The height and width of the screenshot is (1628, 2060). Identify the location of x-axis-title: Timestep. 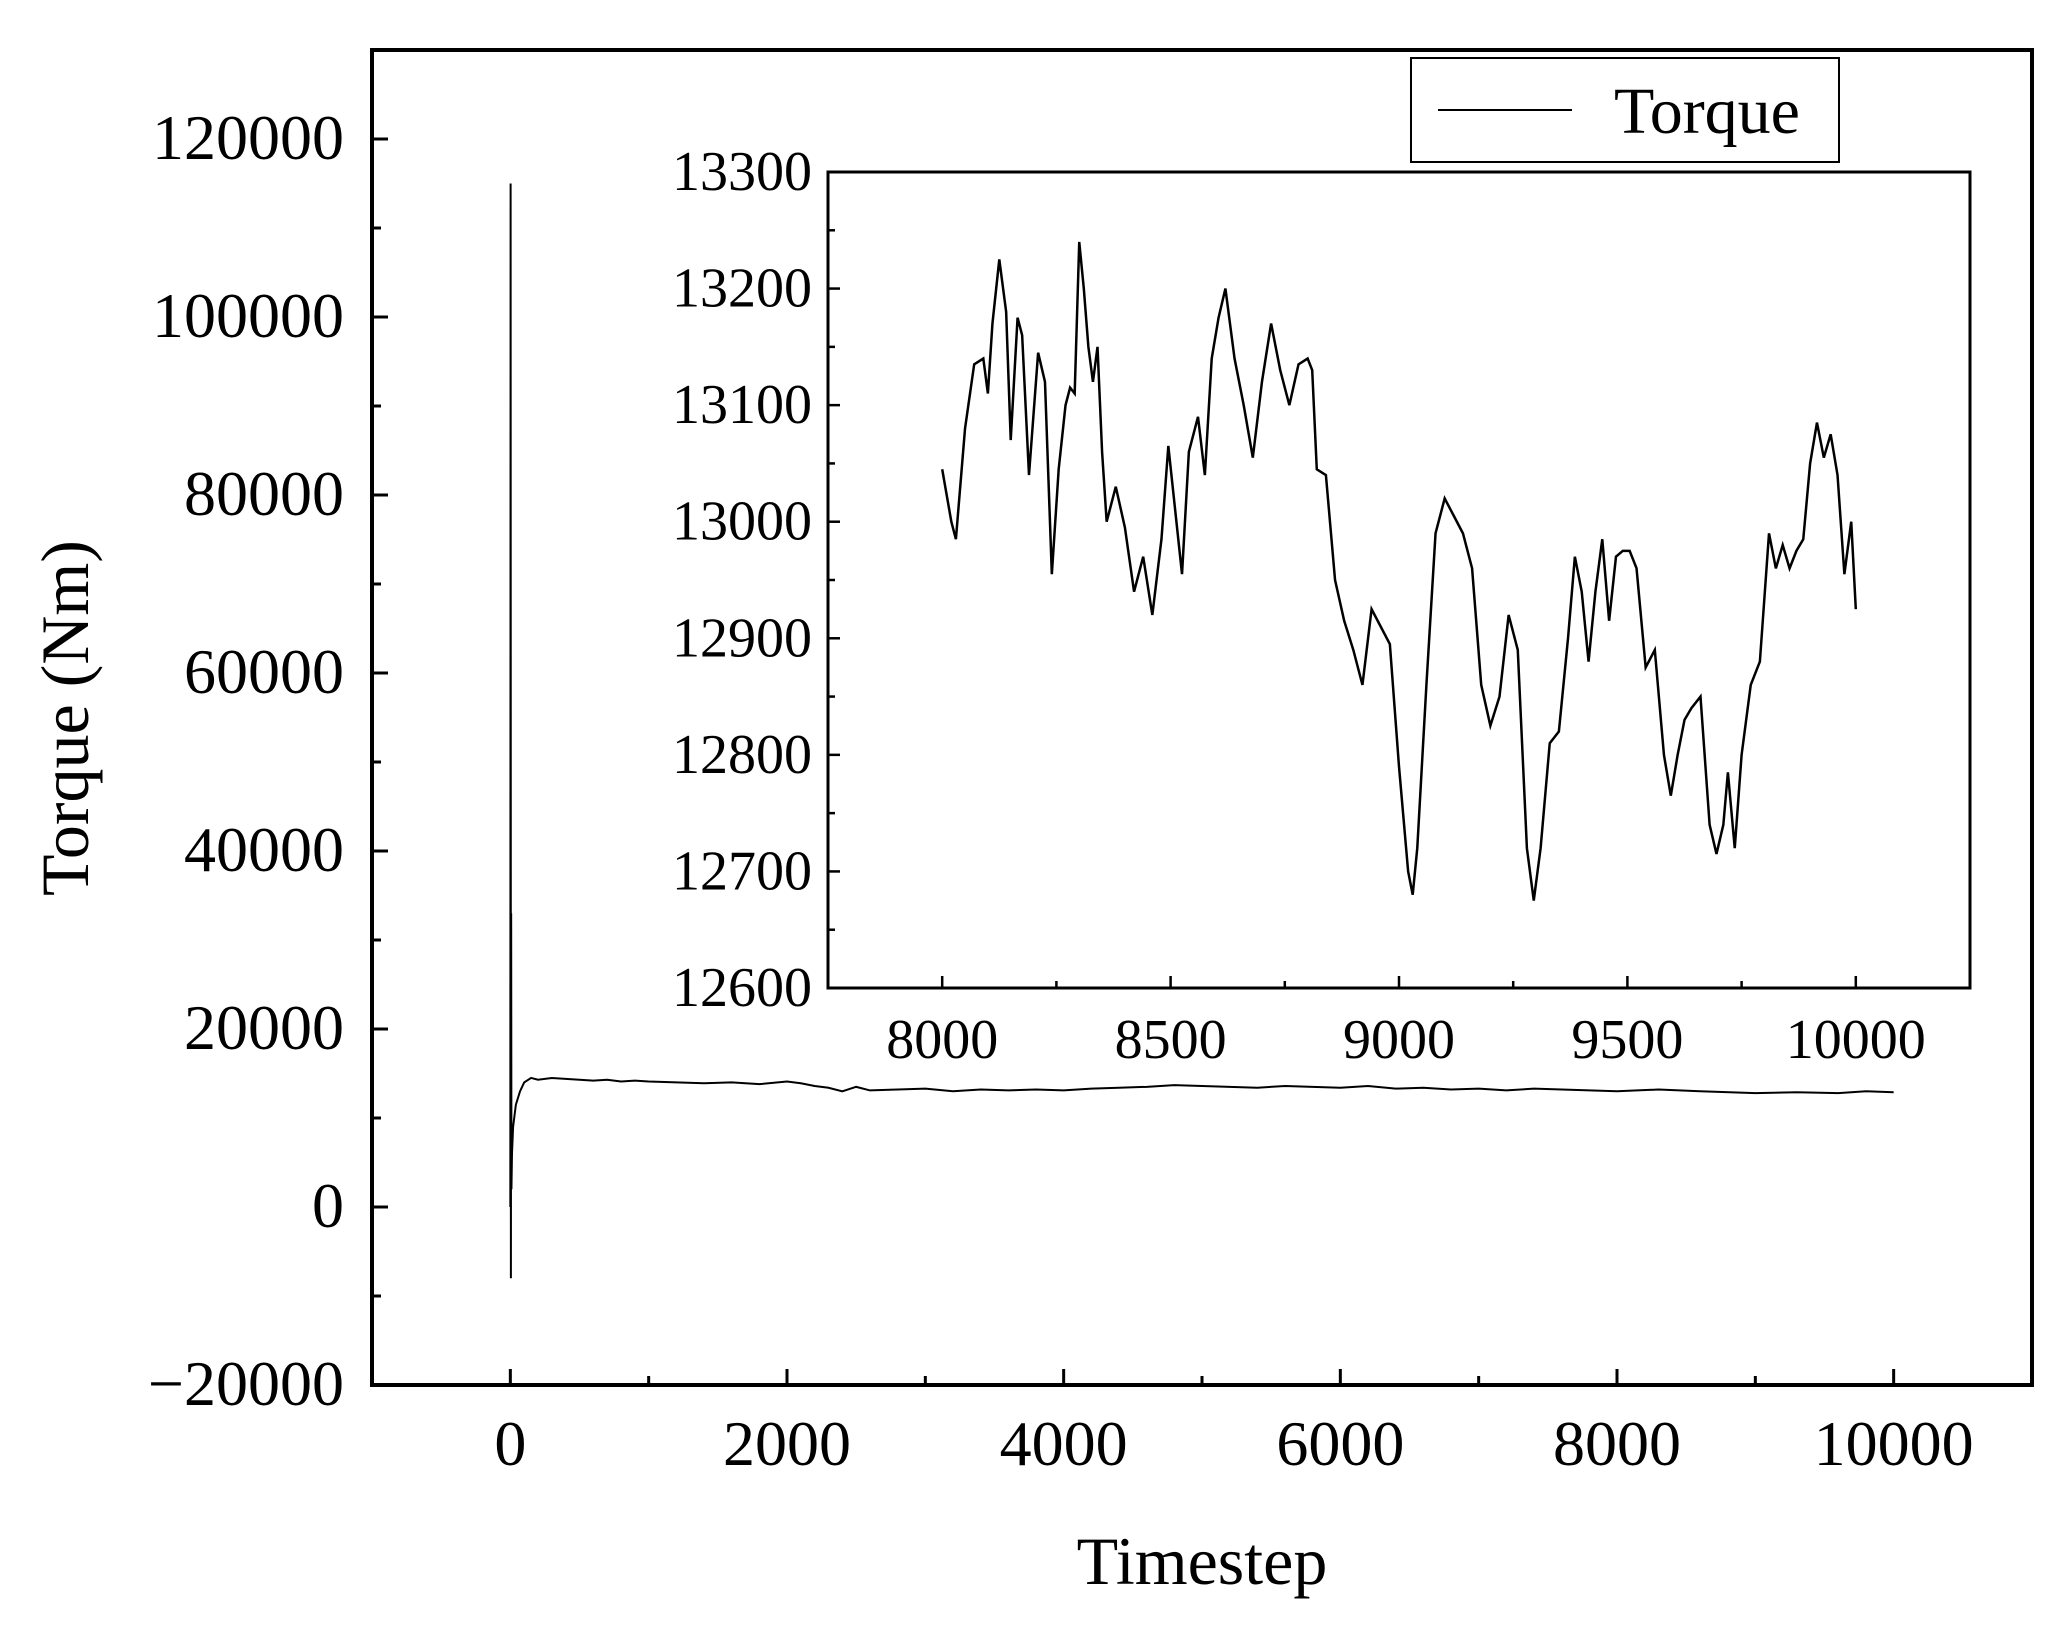
(1202, 1561).